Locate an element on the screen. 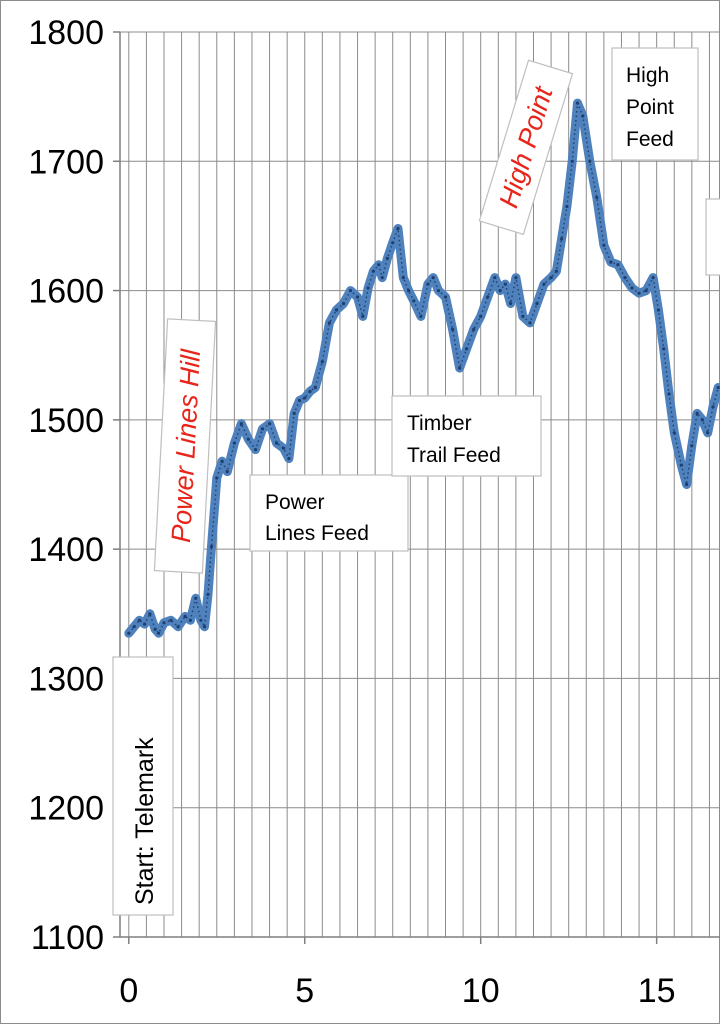  x-tick-label: 5 is located at coordinates (304, 991).